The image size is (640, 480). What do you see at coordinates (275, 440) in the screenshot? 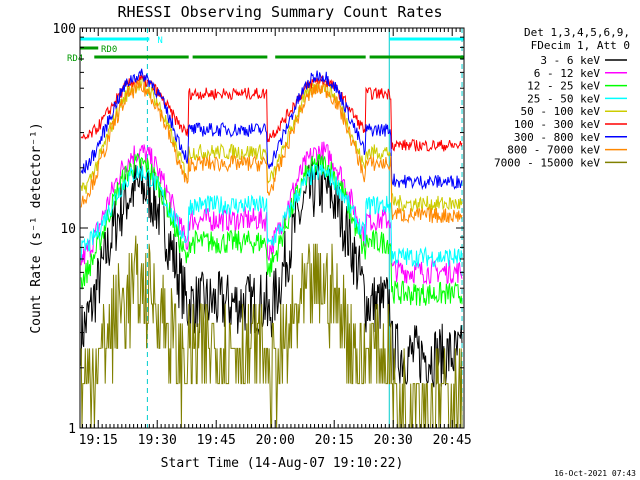
I see `x-tick-label-3: 20:00` at bounding box center [275, 440].